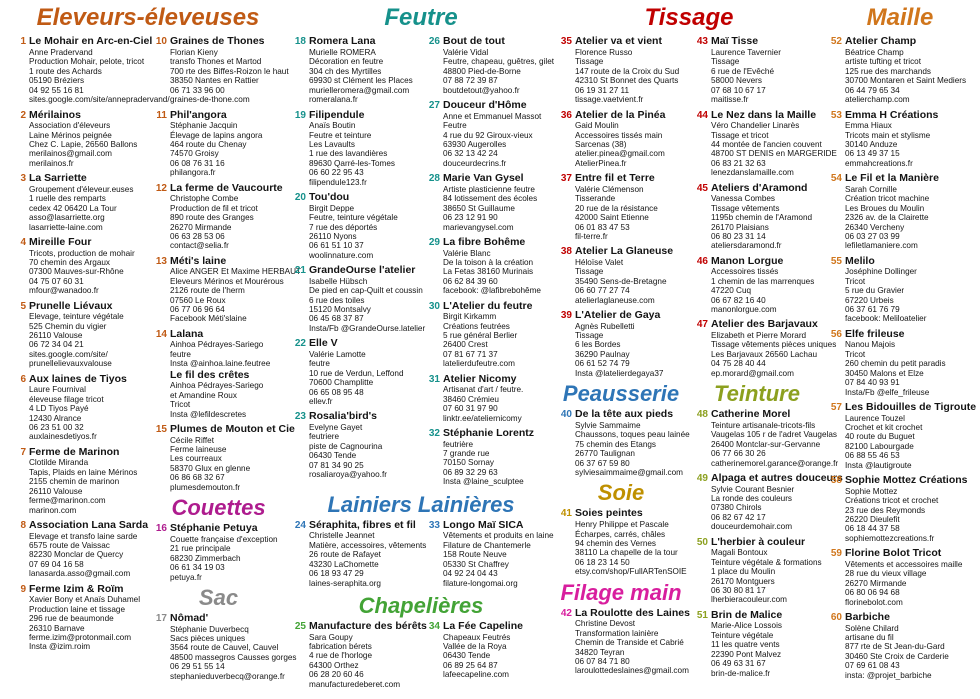  What do you see at coordinates (434, 106) in the screenshot?
I see `entry-number: 27` at bounding box center [434, 106].